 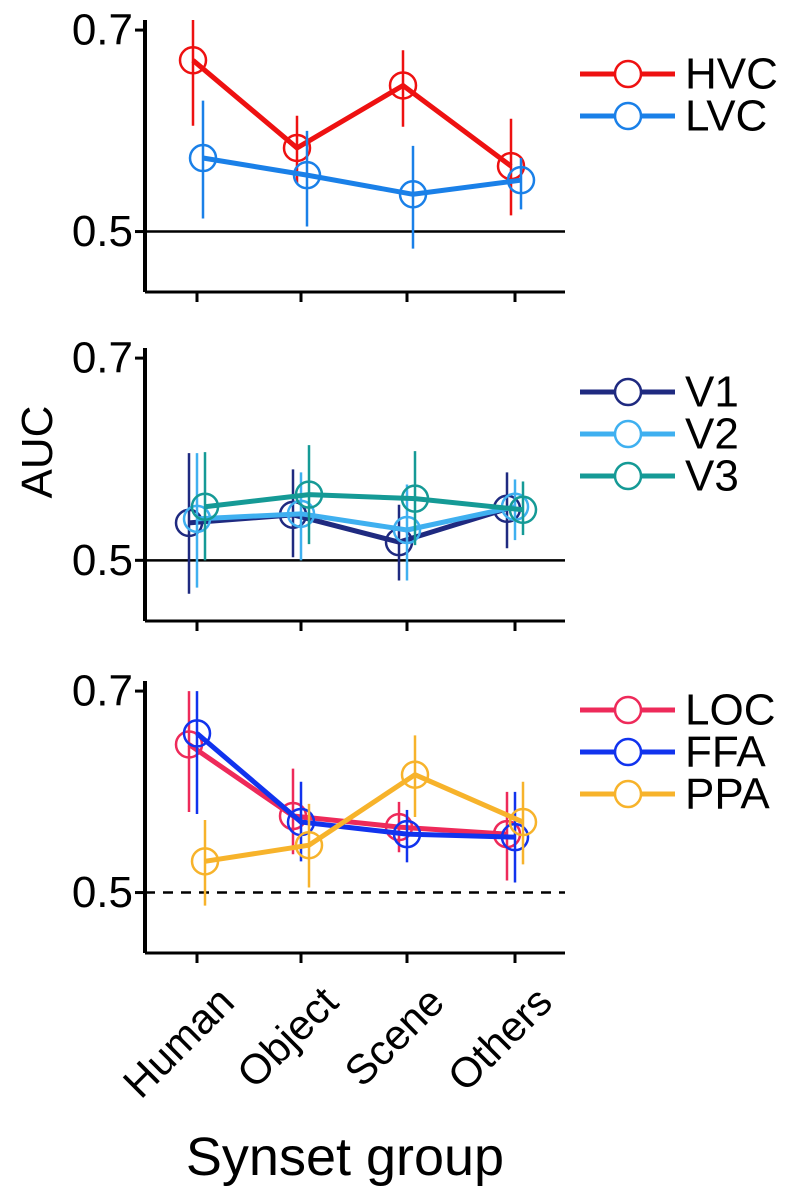 I want to click on series-ppa, so click(x=364, y=820).